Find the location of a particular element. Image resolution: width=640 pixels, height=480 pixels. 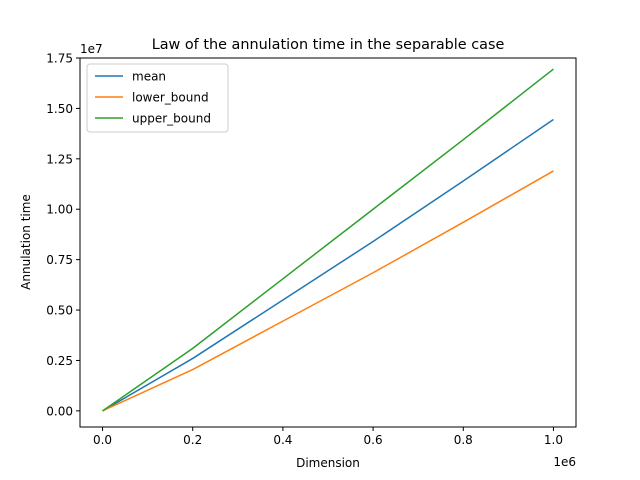

y-tick-label: 1.75 is located at coordinates (59, 59).